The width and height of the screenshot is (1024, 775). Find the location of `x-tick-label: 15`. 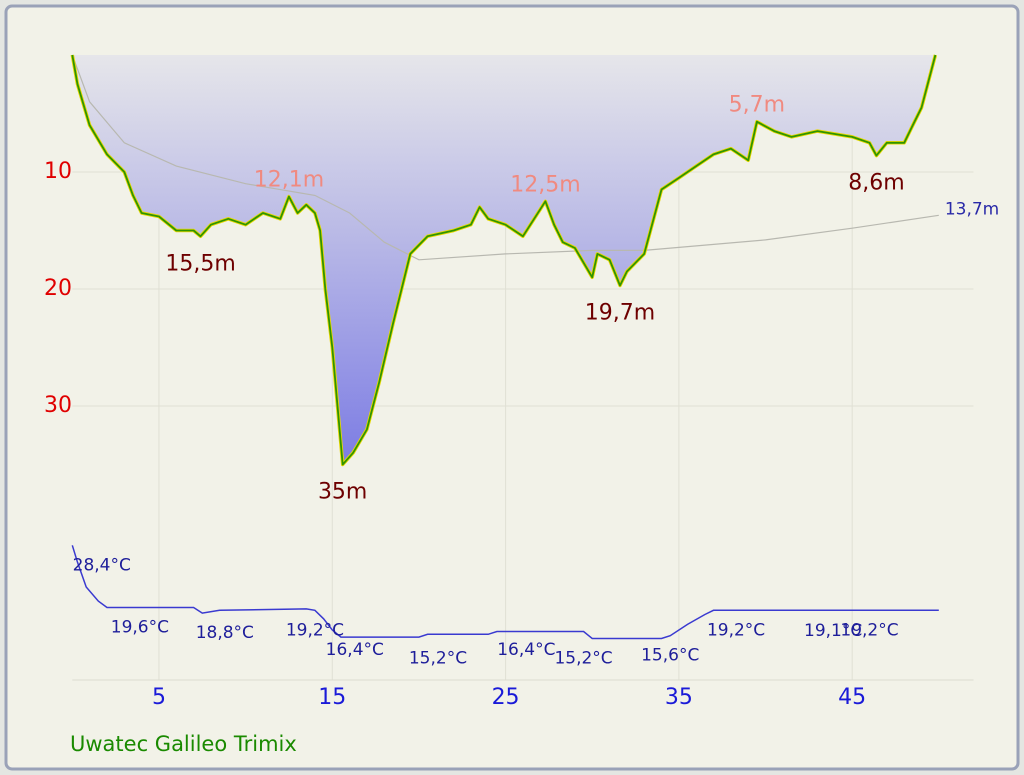

x-tick-label: 15 is located at coordinates (332, 697).